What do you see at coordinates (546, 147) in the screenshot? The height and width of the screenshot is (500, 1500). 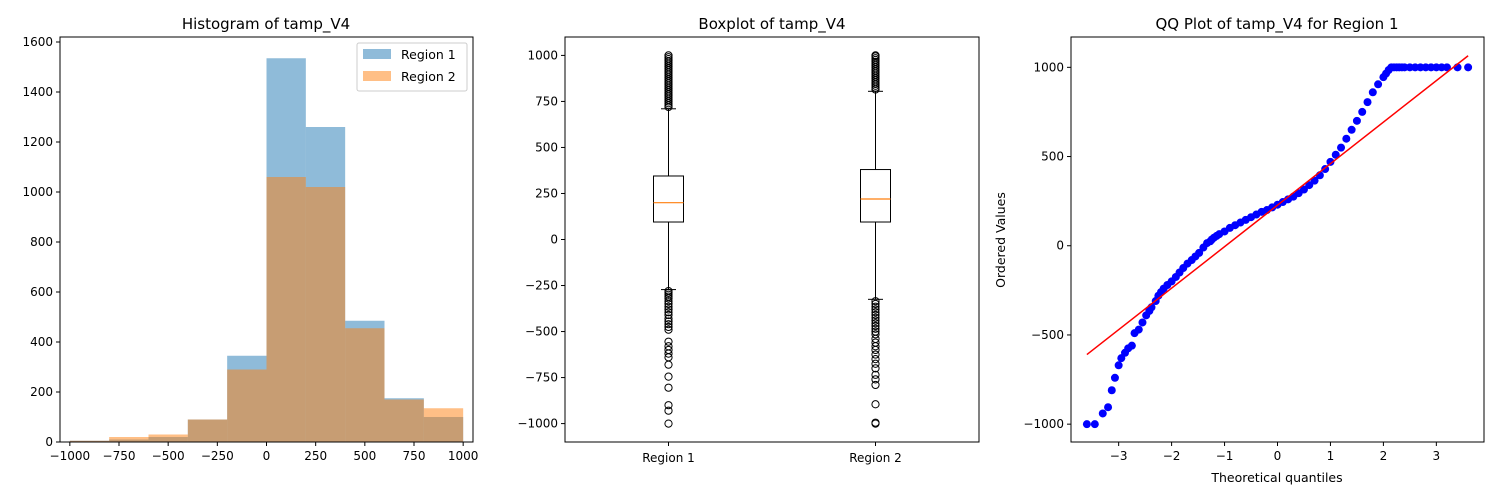 I see `boxplot-y-tick-label: 500` at bounding box center [546, 147].